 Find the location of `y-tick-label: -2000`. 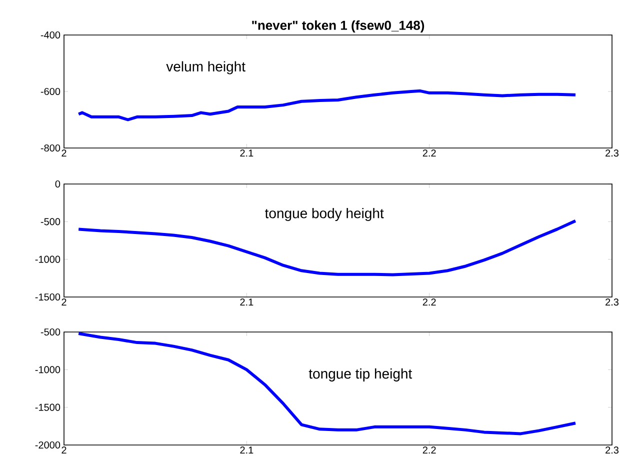

y-tick-label: -2000 is located at coordinates (47, 445).